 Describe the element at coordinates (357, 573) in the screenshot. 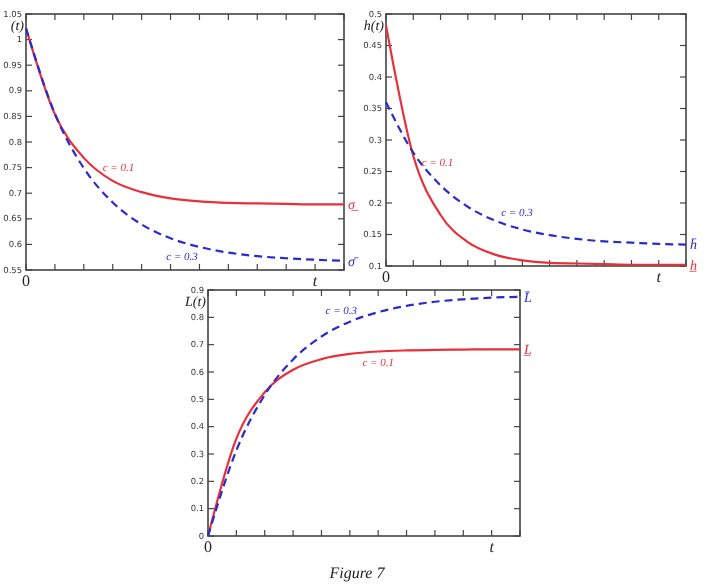

I see `caption: Figure 7` at that location.